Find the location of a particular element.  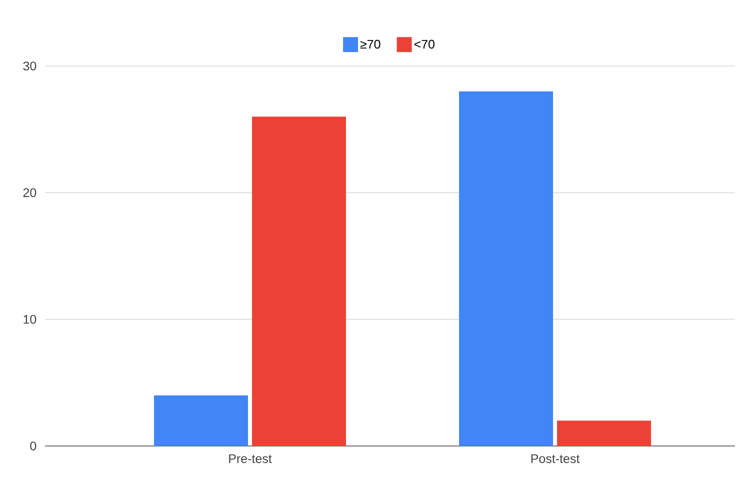

y-tick-label: 30 is located at coordinates (29, 66).